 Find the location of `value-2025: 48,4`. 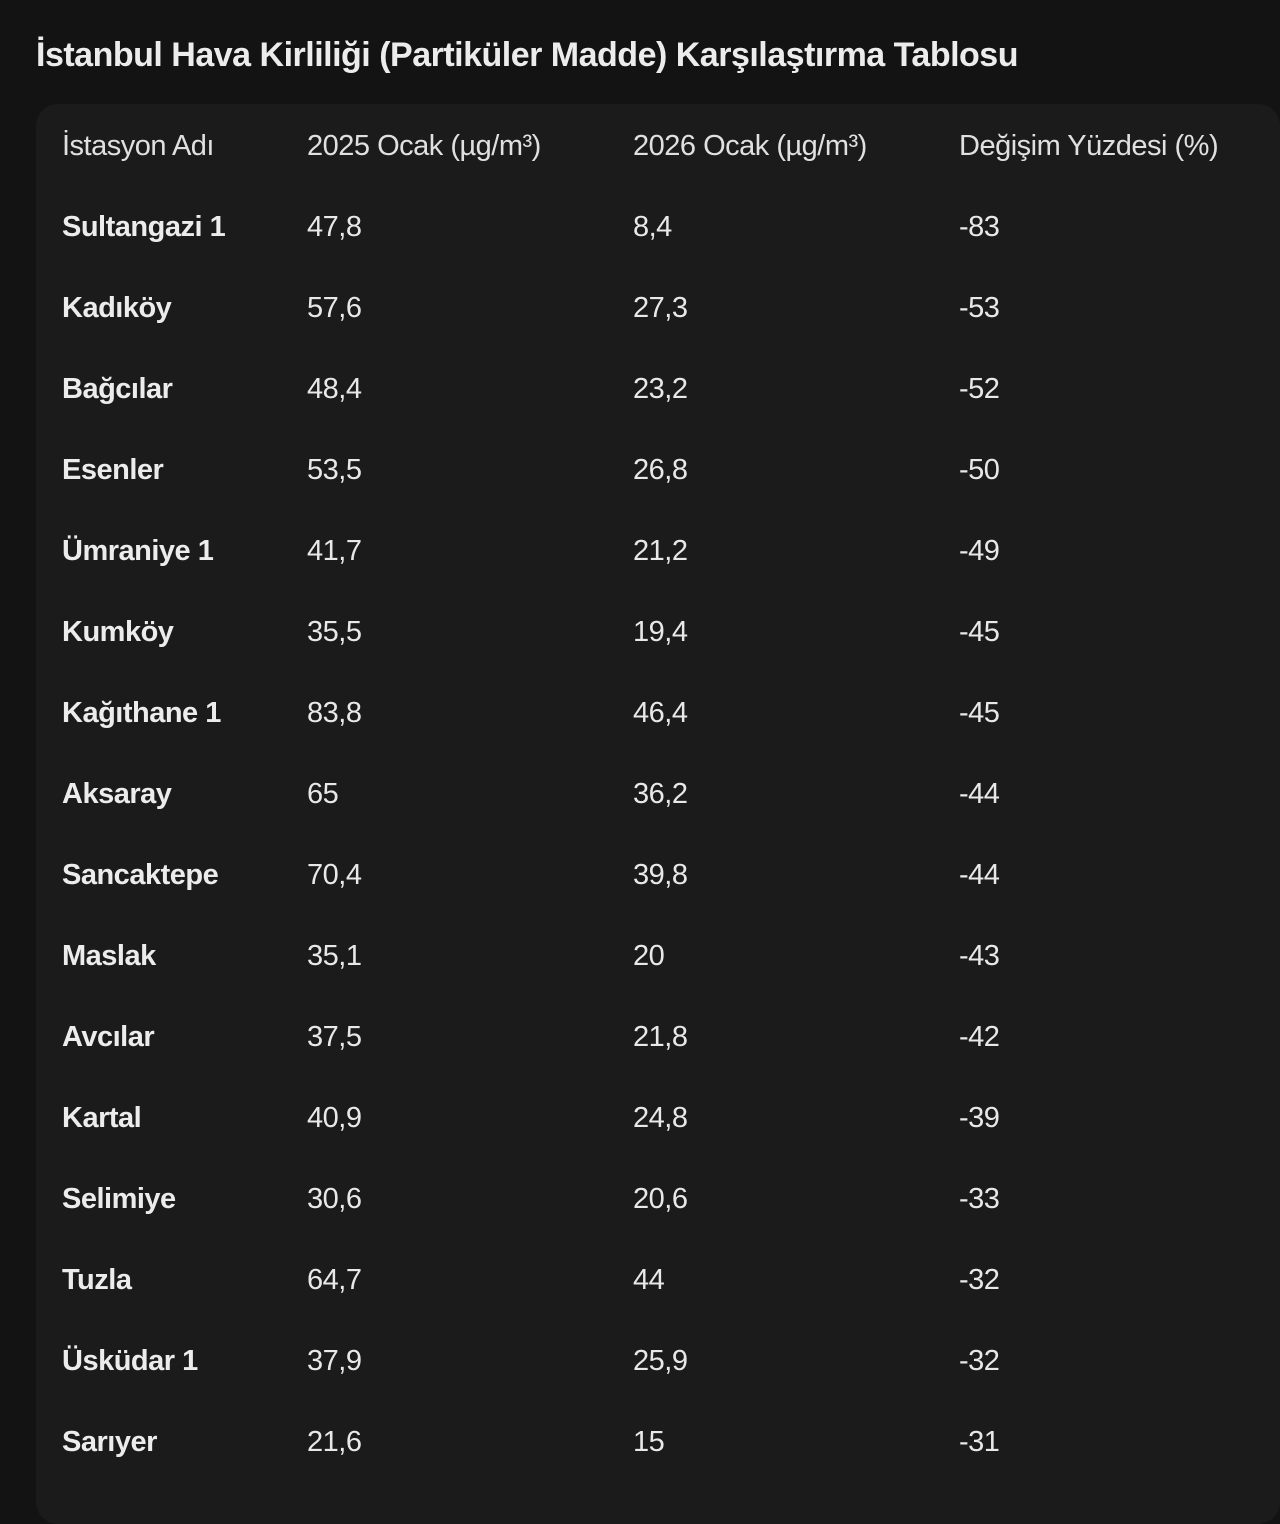

value-2025: 48,4 is located at coordinates (334, 389).